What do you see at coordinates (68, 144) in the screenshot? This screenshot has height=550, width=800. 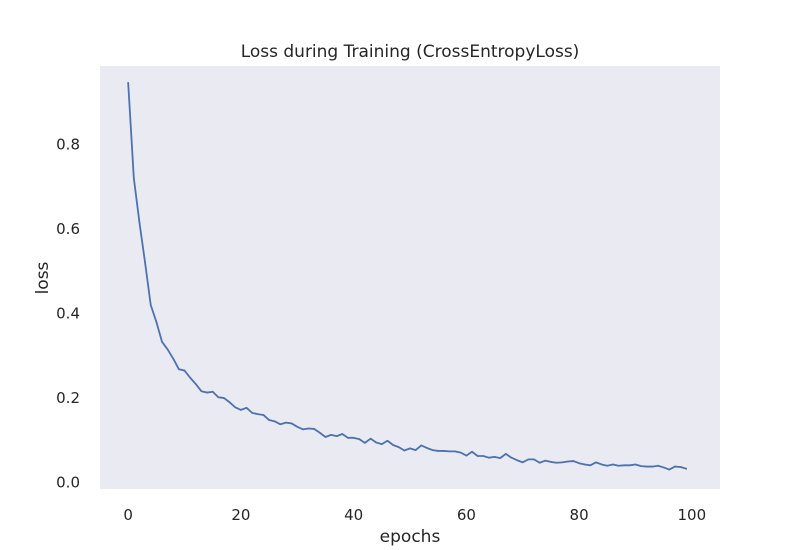 I see `y-tick-label: 0.8` at bounding box center [68, 144].